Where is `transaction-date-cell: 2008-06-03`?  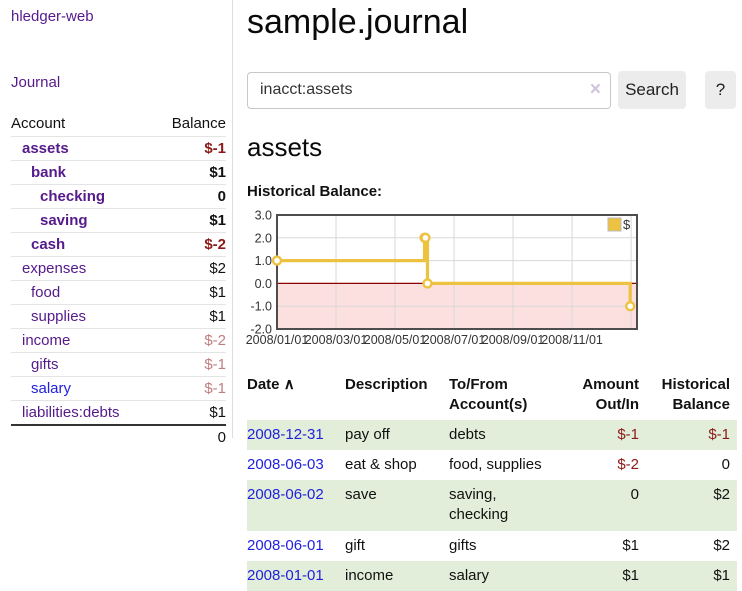 transaction-date-cell: 2008-06-03 is located at coordinates (296, 465).